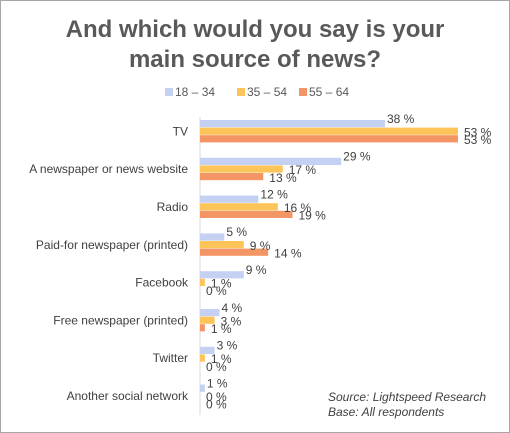 The height and width of the screenshot is (433, 510). What do you see at coordinates (478, 132) in the screenshot?
I see `value-label-tv-series-2: 53 %` at bounding box center [478, 132].